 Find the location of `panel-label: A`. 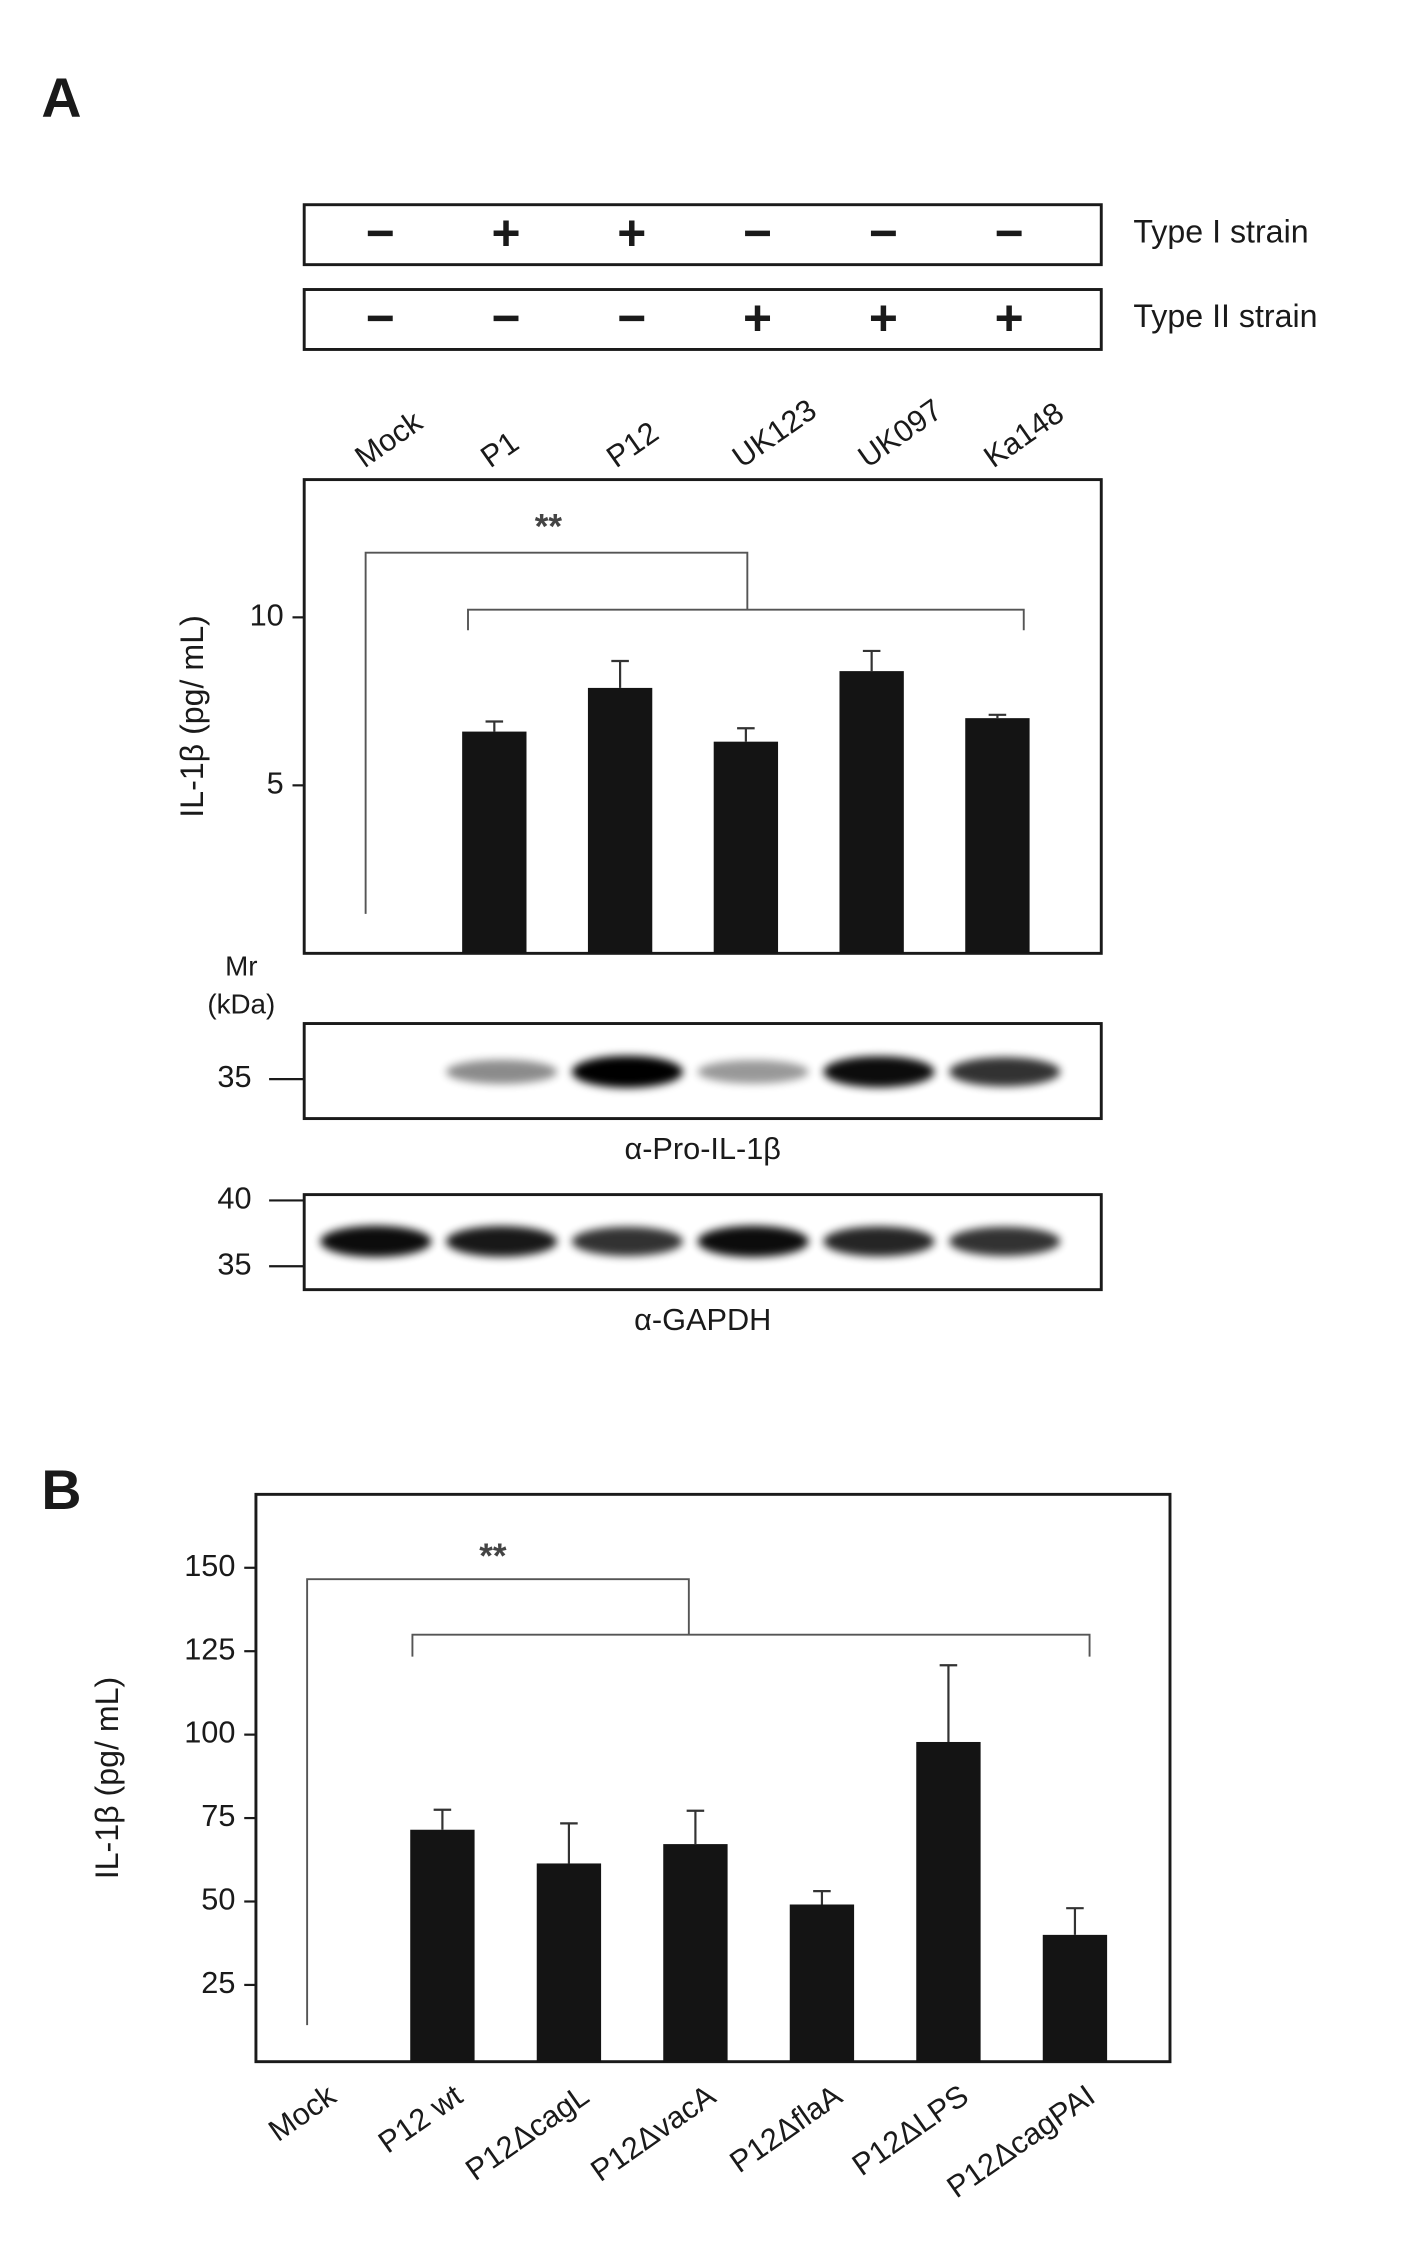

panel-label: A is located at coordinates (61, 98).